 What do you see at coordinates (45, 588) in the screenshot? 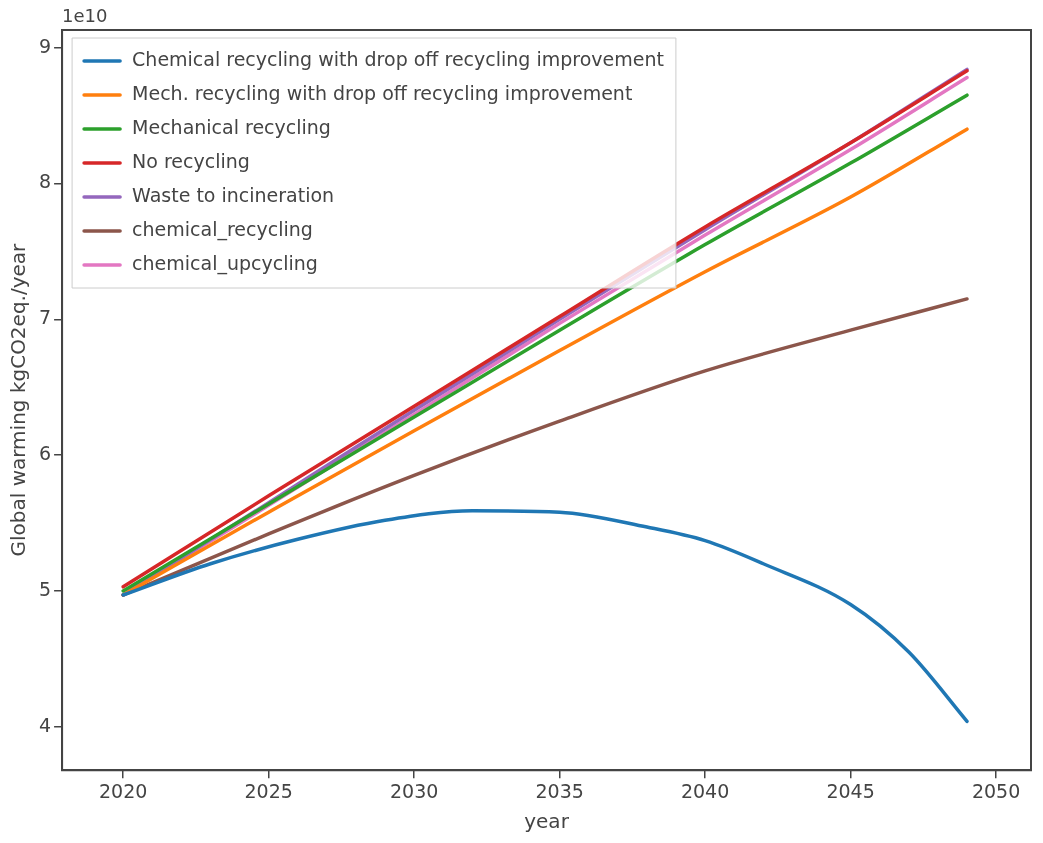
I see `y-tick-label: 5` at bounding box center [45, 588].